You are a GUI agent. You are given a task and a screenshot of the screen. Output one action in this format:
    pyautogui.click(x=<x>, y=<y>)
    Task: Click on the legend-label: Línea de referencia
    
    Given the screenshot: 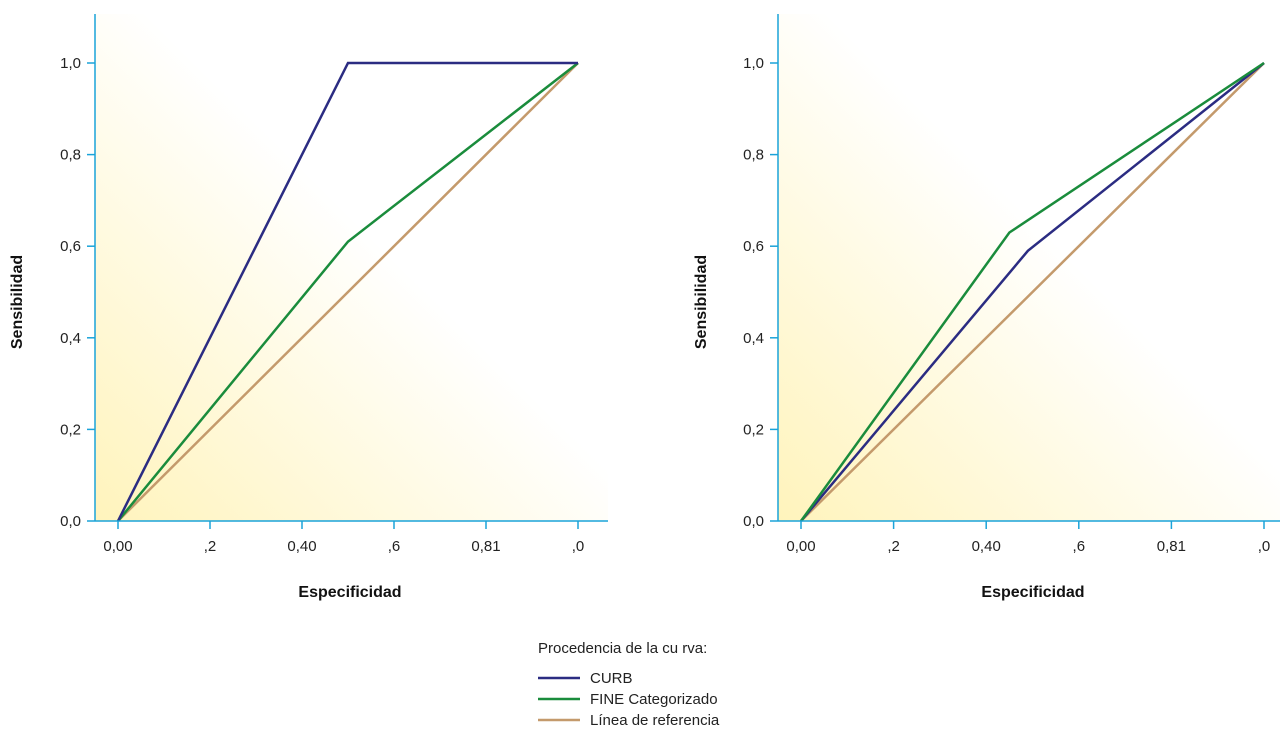 What is the action you would take?
    pyautogui.click(x=655, y=720)
    